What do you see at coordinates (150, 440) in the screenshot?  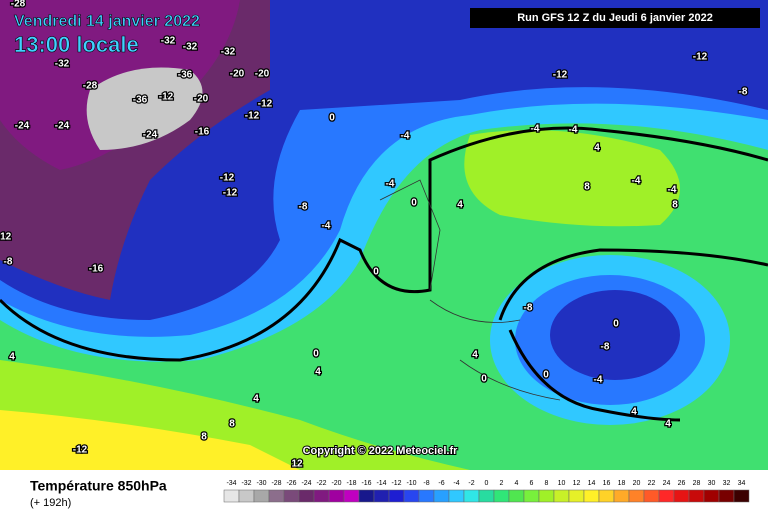 I see `field-yellow` at bounding box center [150, 440].